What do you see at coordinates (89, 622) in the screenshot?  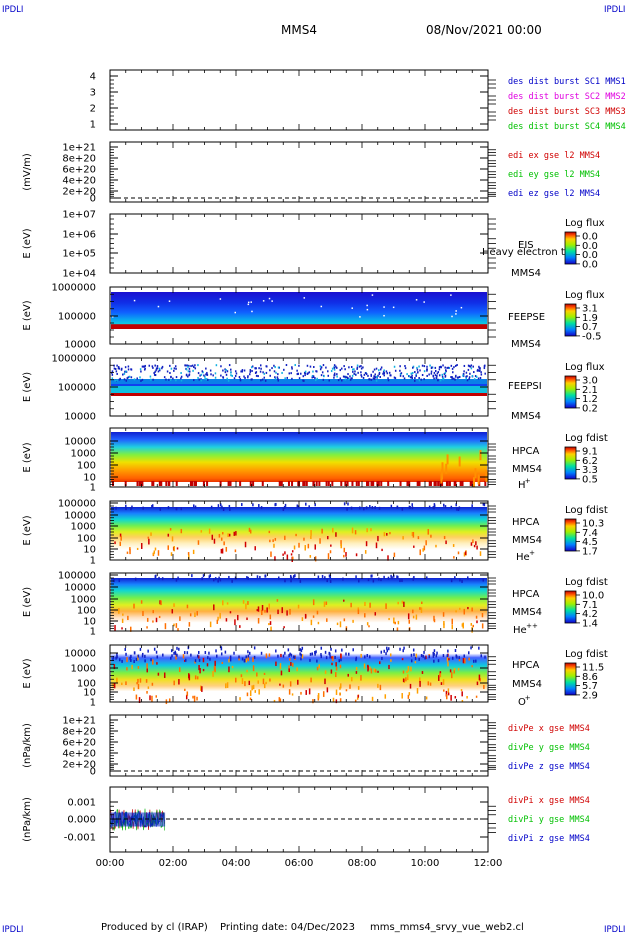 I see `y-tick-label: 10` at bounding box center [89, 622].